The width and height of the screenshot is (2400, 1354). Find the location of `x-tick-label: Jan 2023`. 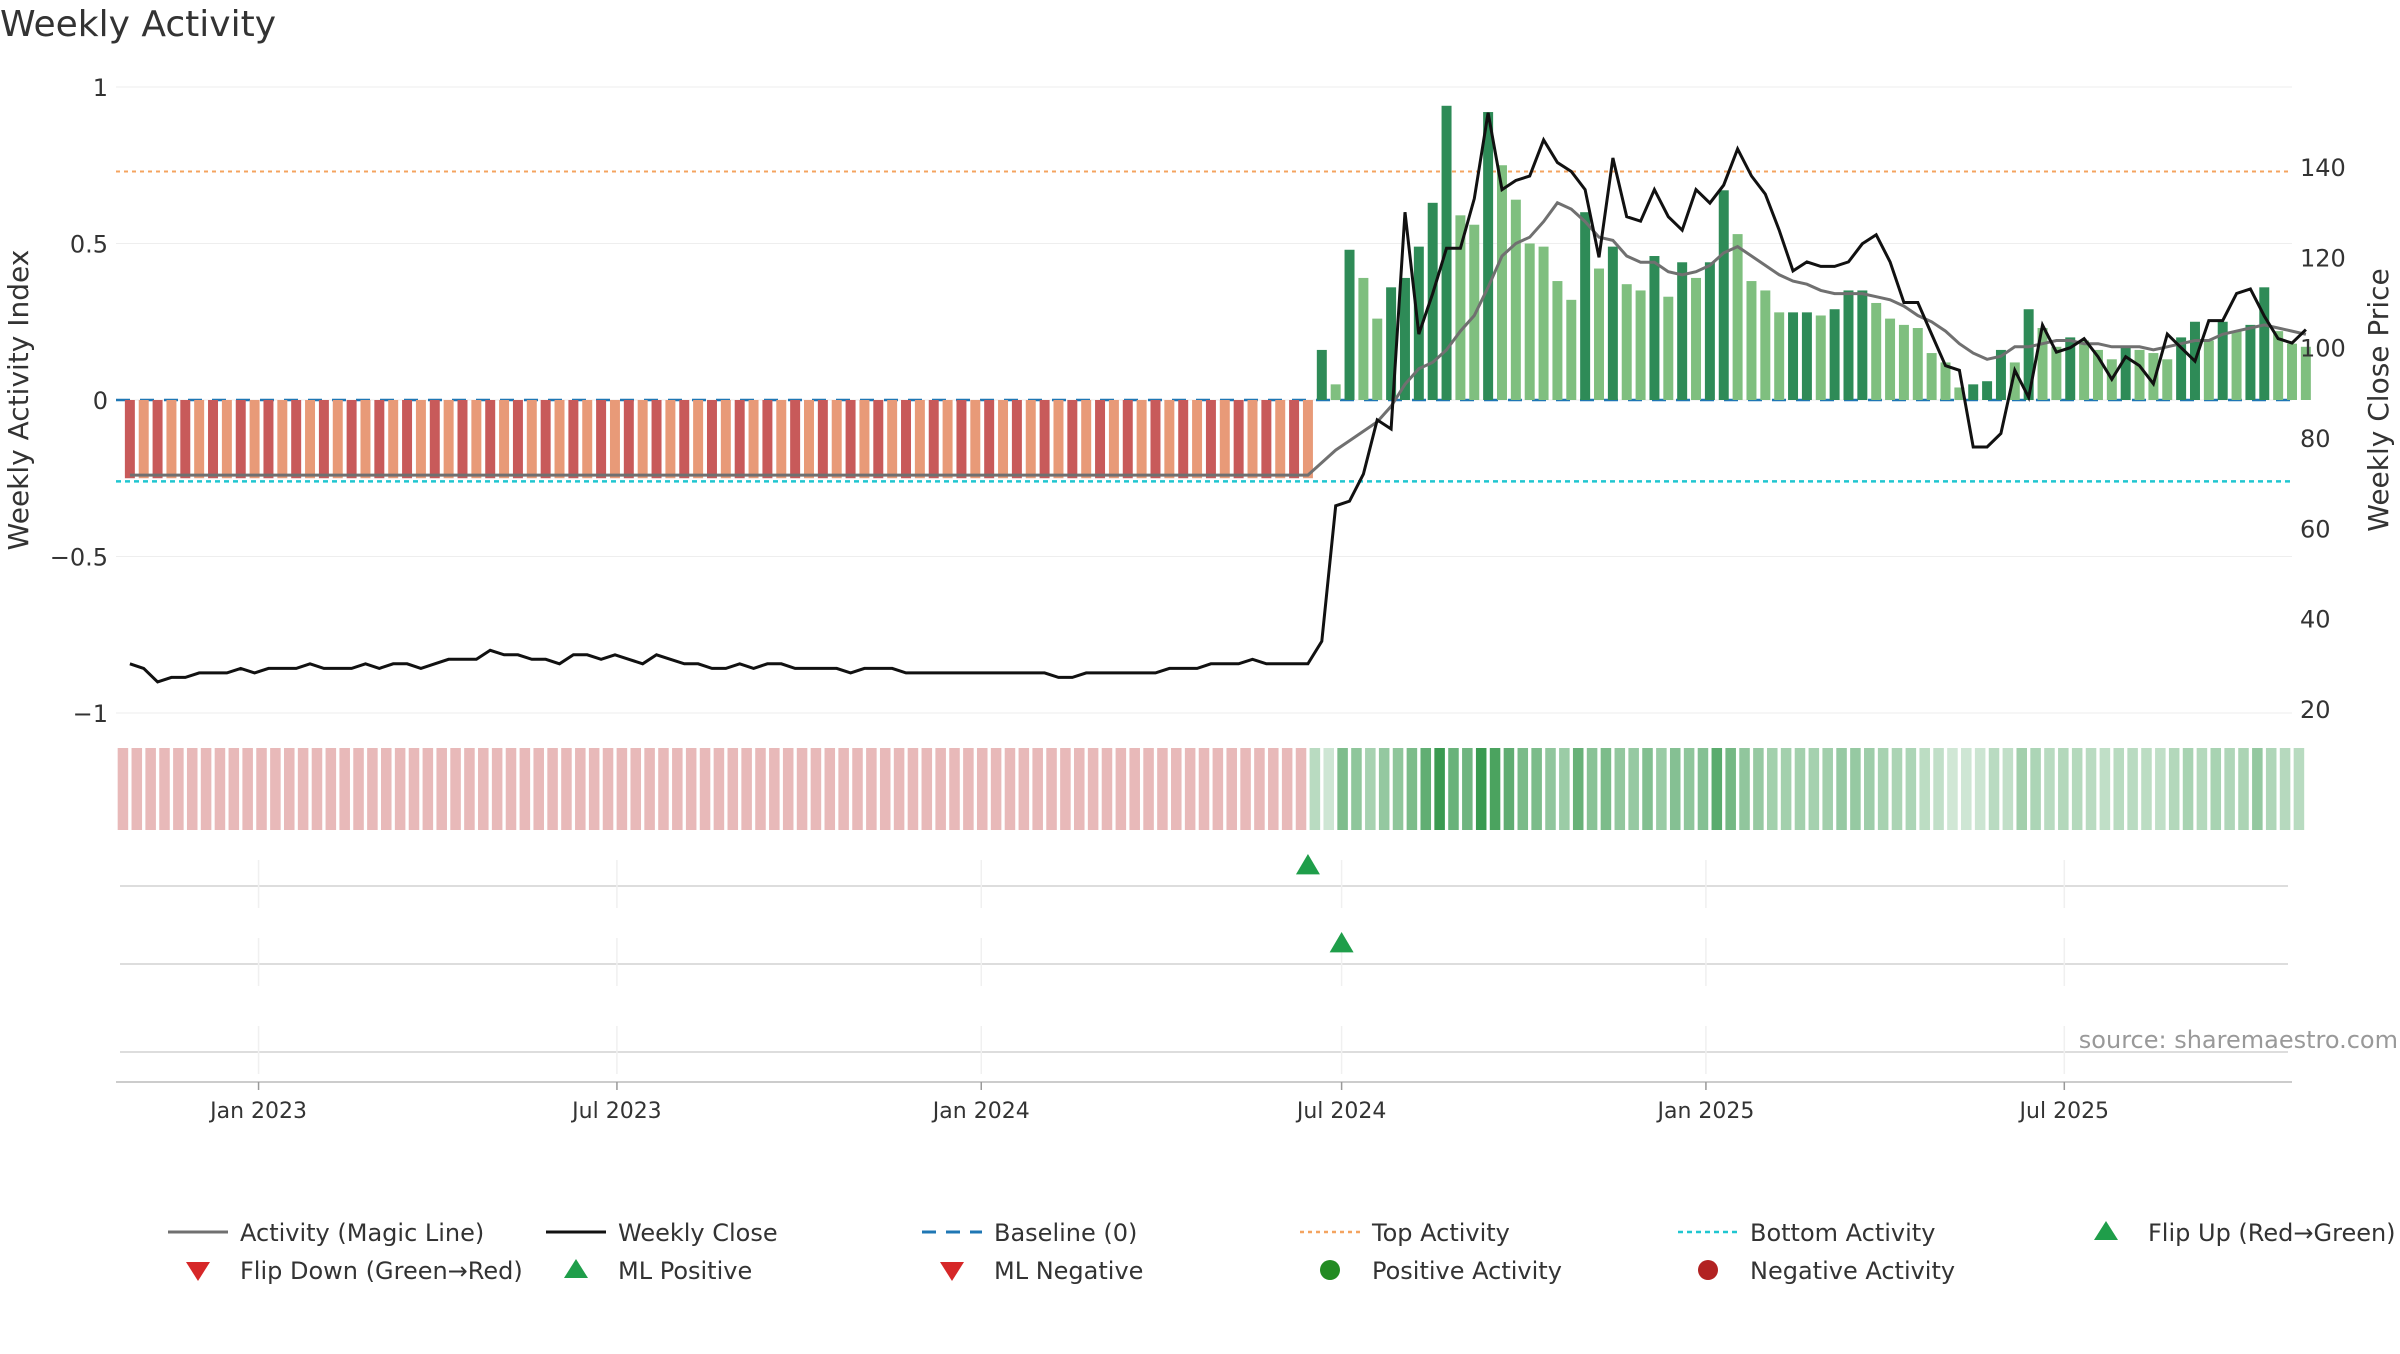

x-tick-label: Jan 2023 is located at coordinates (257, 1111).